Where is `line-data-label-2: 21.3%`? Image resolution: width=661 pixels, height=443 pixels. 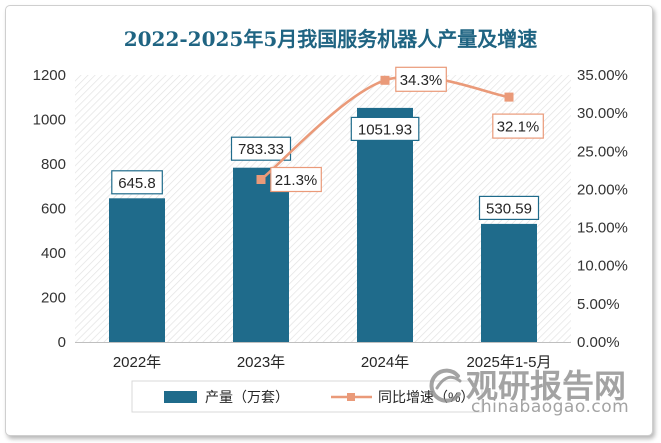 line-data-label-2: 21.3% is located at coordinates (296, 180).